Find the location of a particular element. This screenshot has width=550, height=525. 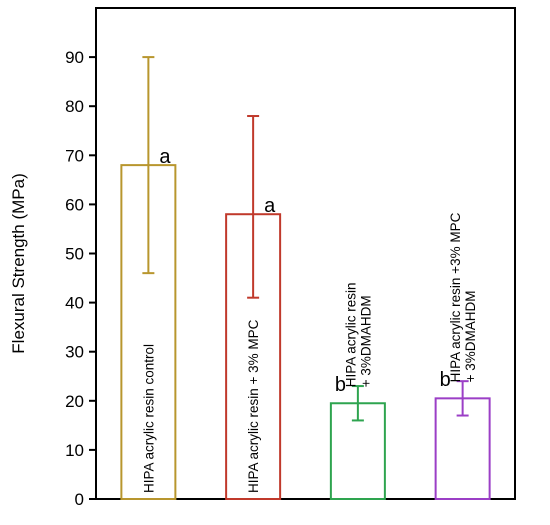

category-label-group: HIPA acrylic resin +3% MPC + 3%DMAHDM is located at coordinates (463, 297).